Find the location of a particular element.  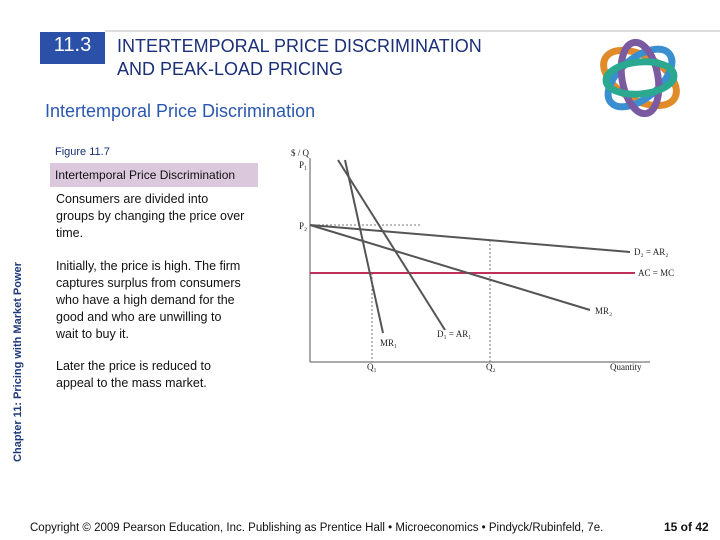

subtitle: Intertemporal Price Discrimination is located at coordinates (180, 111).